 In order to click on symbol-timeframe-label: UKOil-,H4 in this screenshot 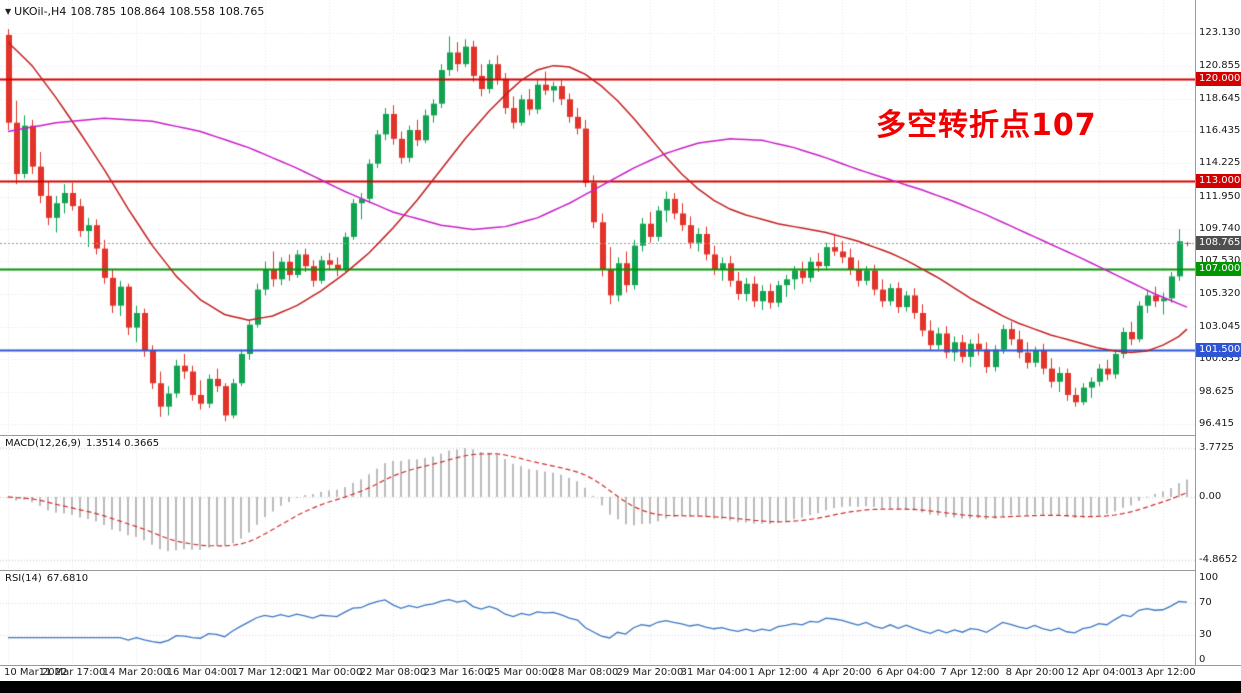, I will do `click(40, 11)`.